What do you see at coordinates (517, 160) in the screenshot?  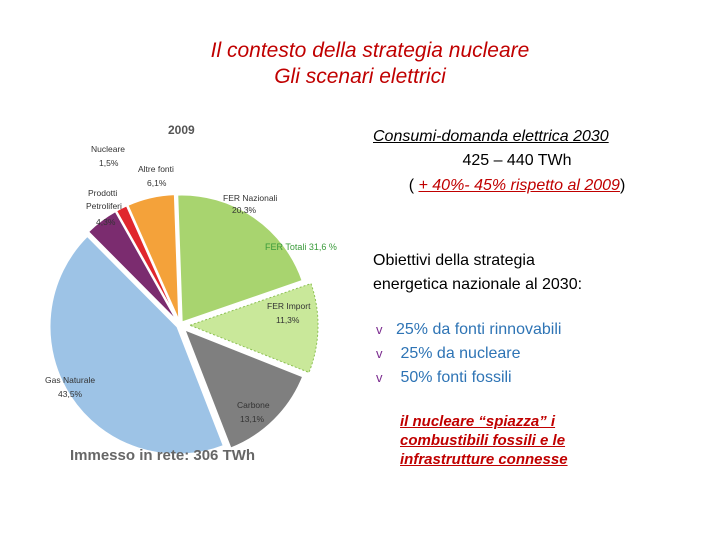 I see `consumi-range: 425 – 440 TWh` at bounding box center [517, 160].